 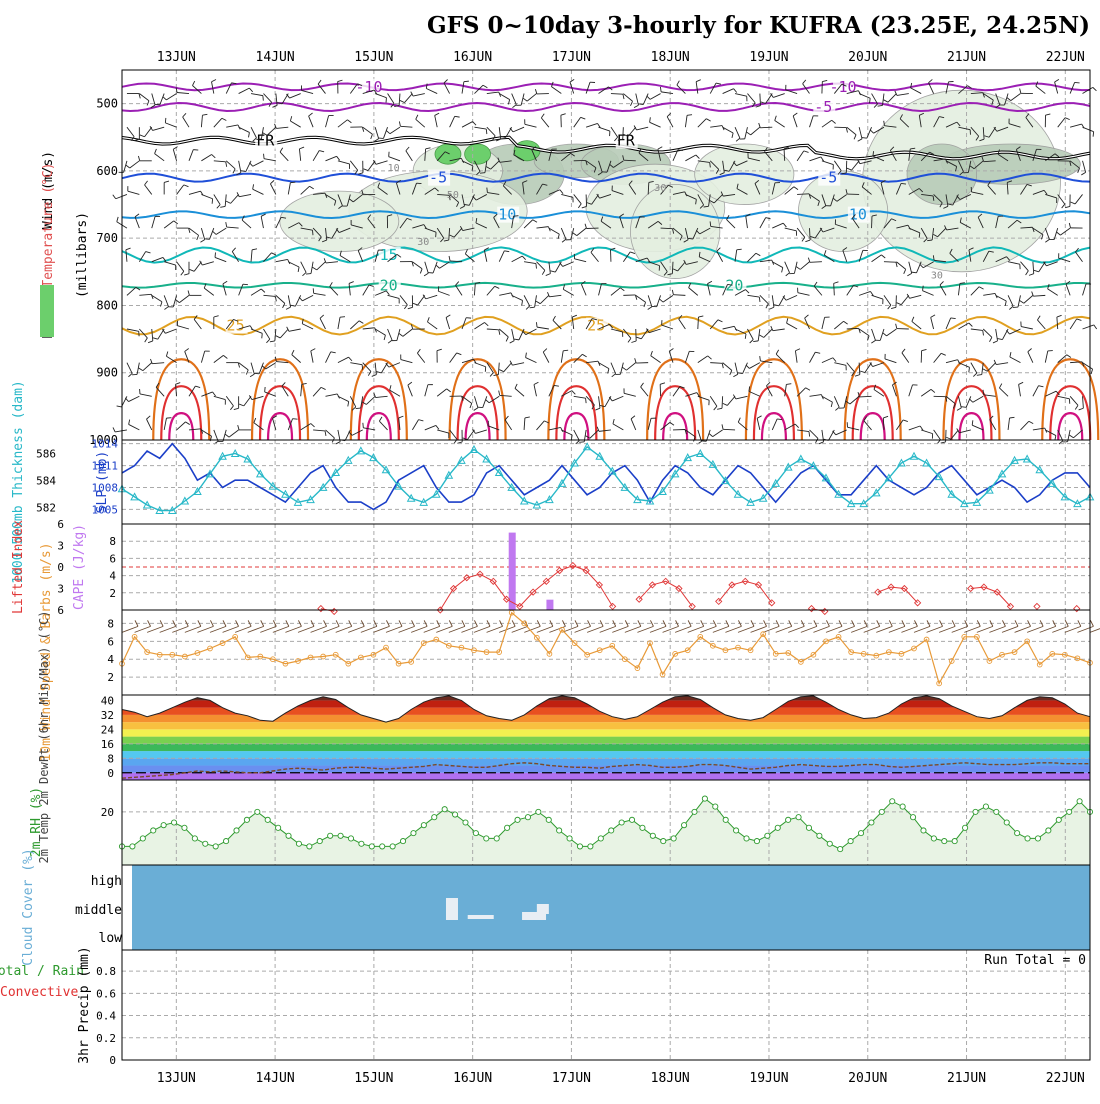 What do you see at coordinates (112, 541) in the screenshot?
I see `y-tick-label-cape: 8` at bounding box center [112, 541].